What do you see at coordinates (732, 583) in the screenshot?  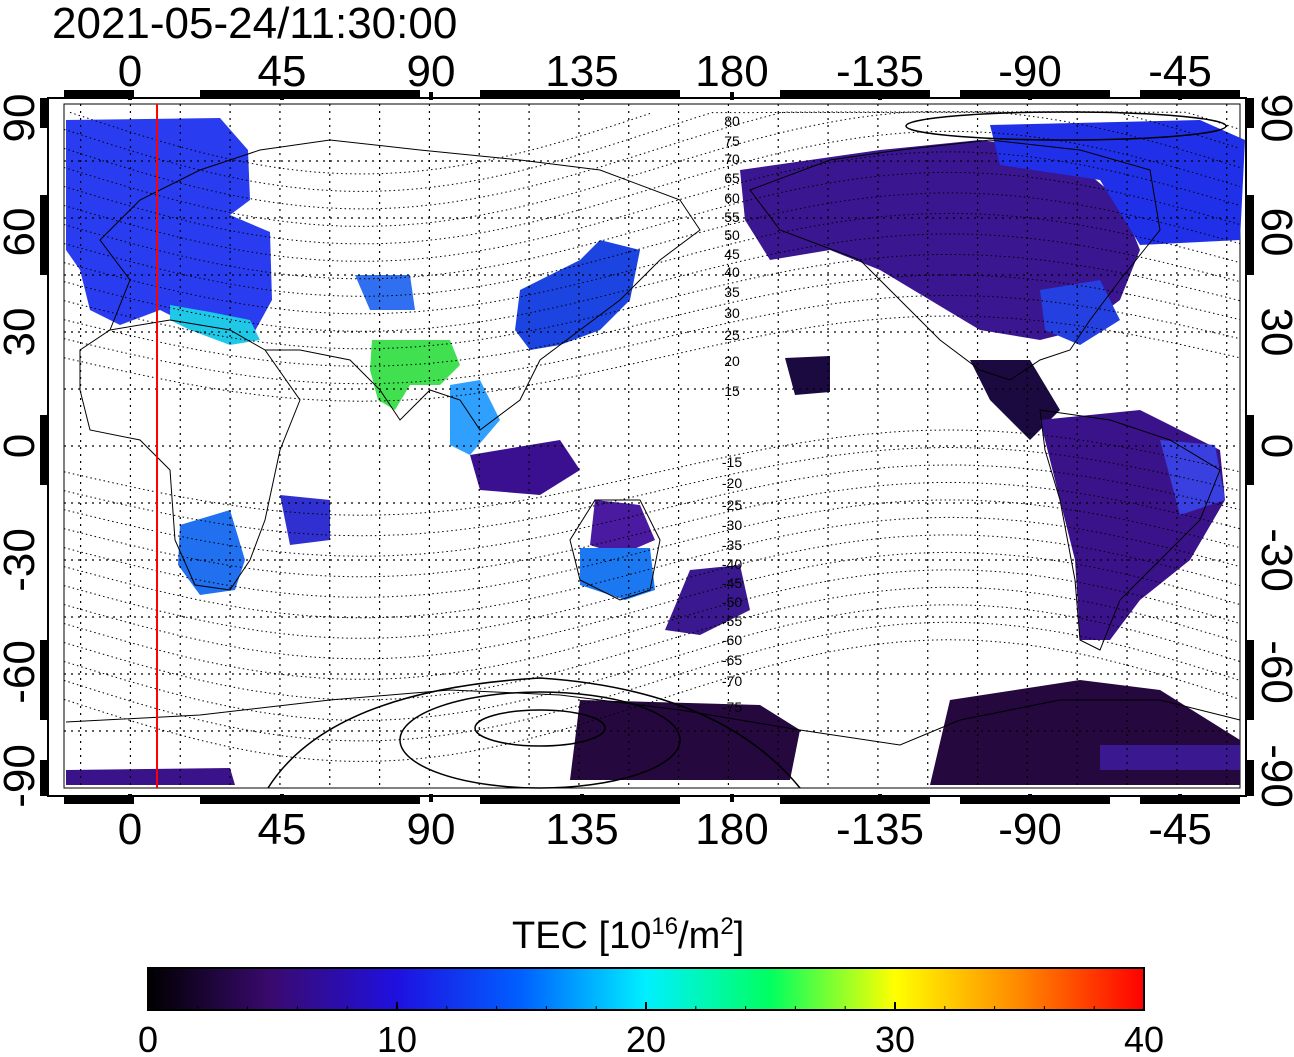 I see `contour-label: -45` at bounding box center [732, 583].